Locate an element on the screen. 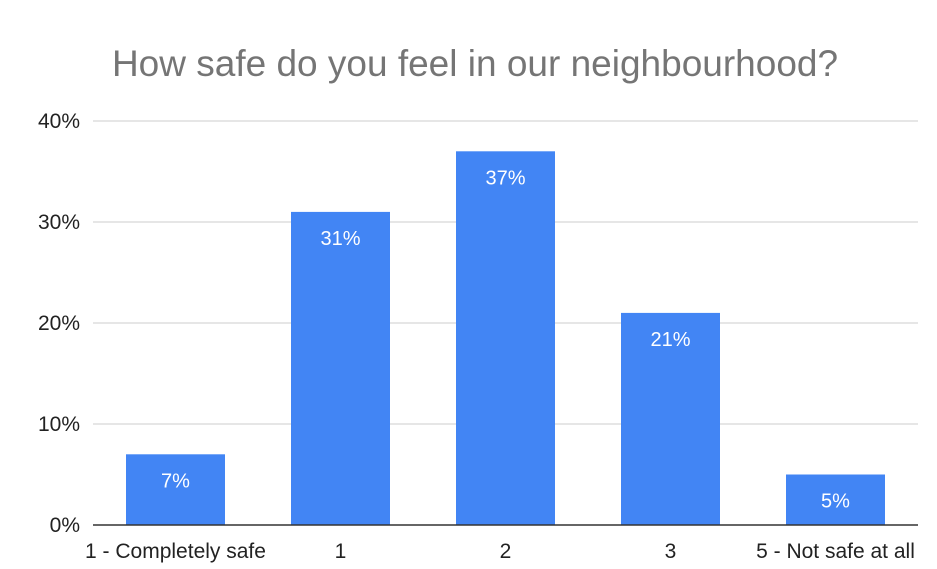  y-tick-label: 40% is located at coordinates (59, 121).